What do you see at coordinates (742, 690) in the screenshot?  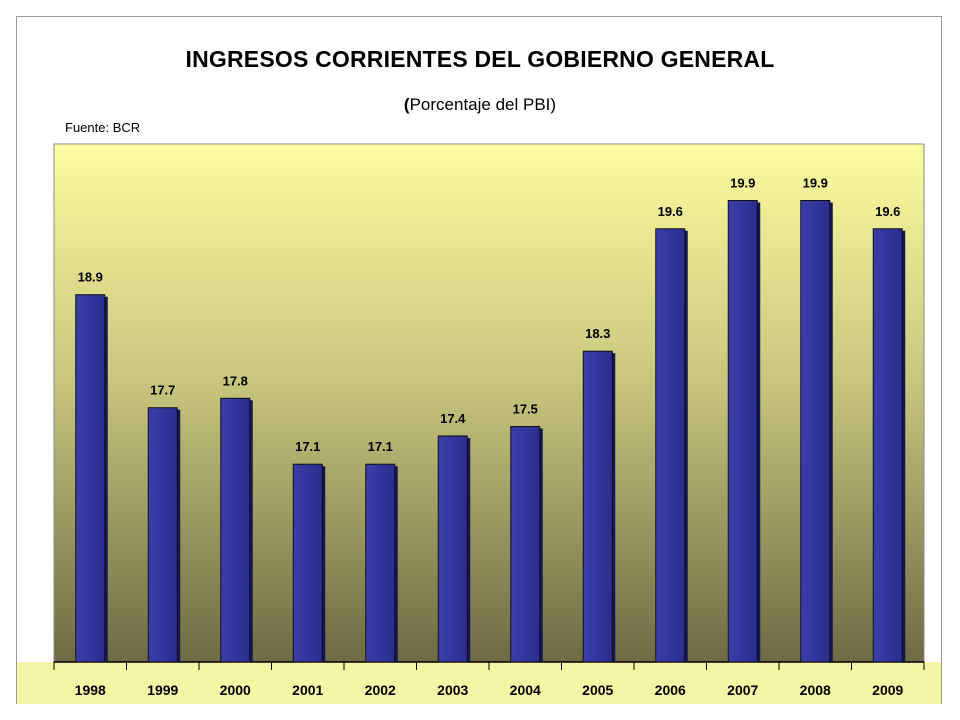 I see `x-tick-label: 2007` at bounding box center [742, 690].